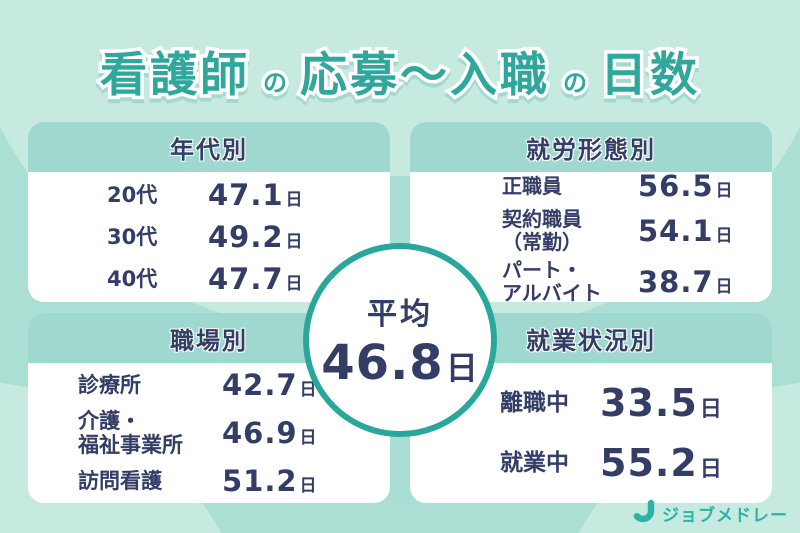  I want to click on stat-number: 49.2, so click(246, 237).